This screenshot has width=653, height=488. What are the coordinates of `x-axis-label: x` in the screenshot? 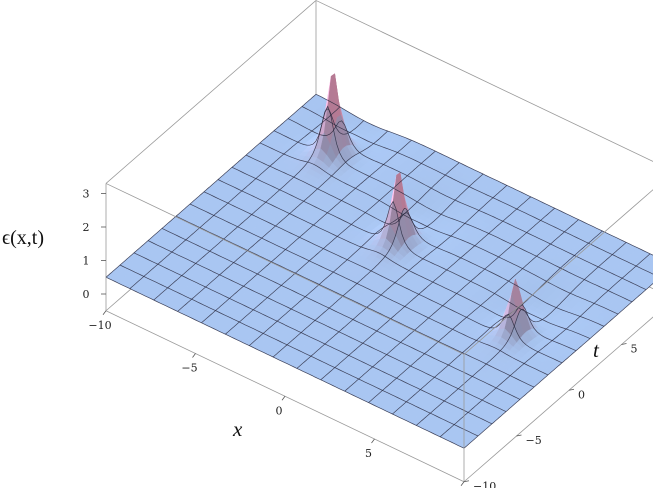 It's located at (237, 429).